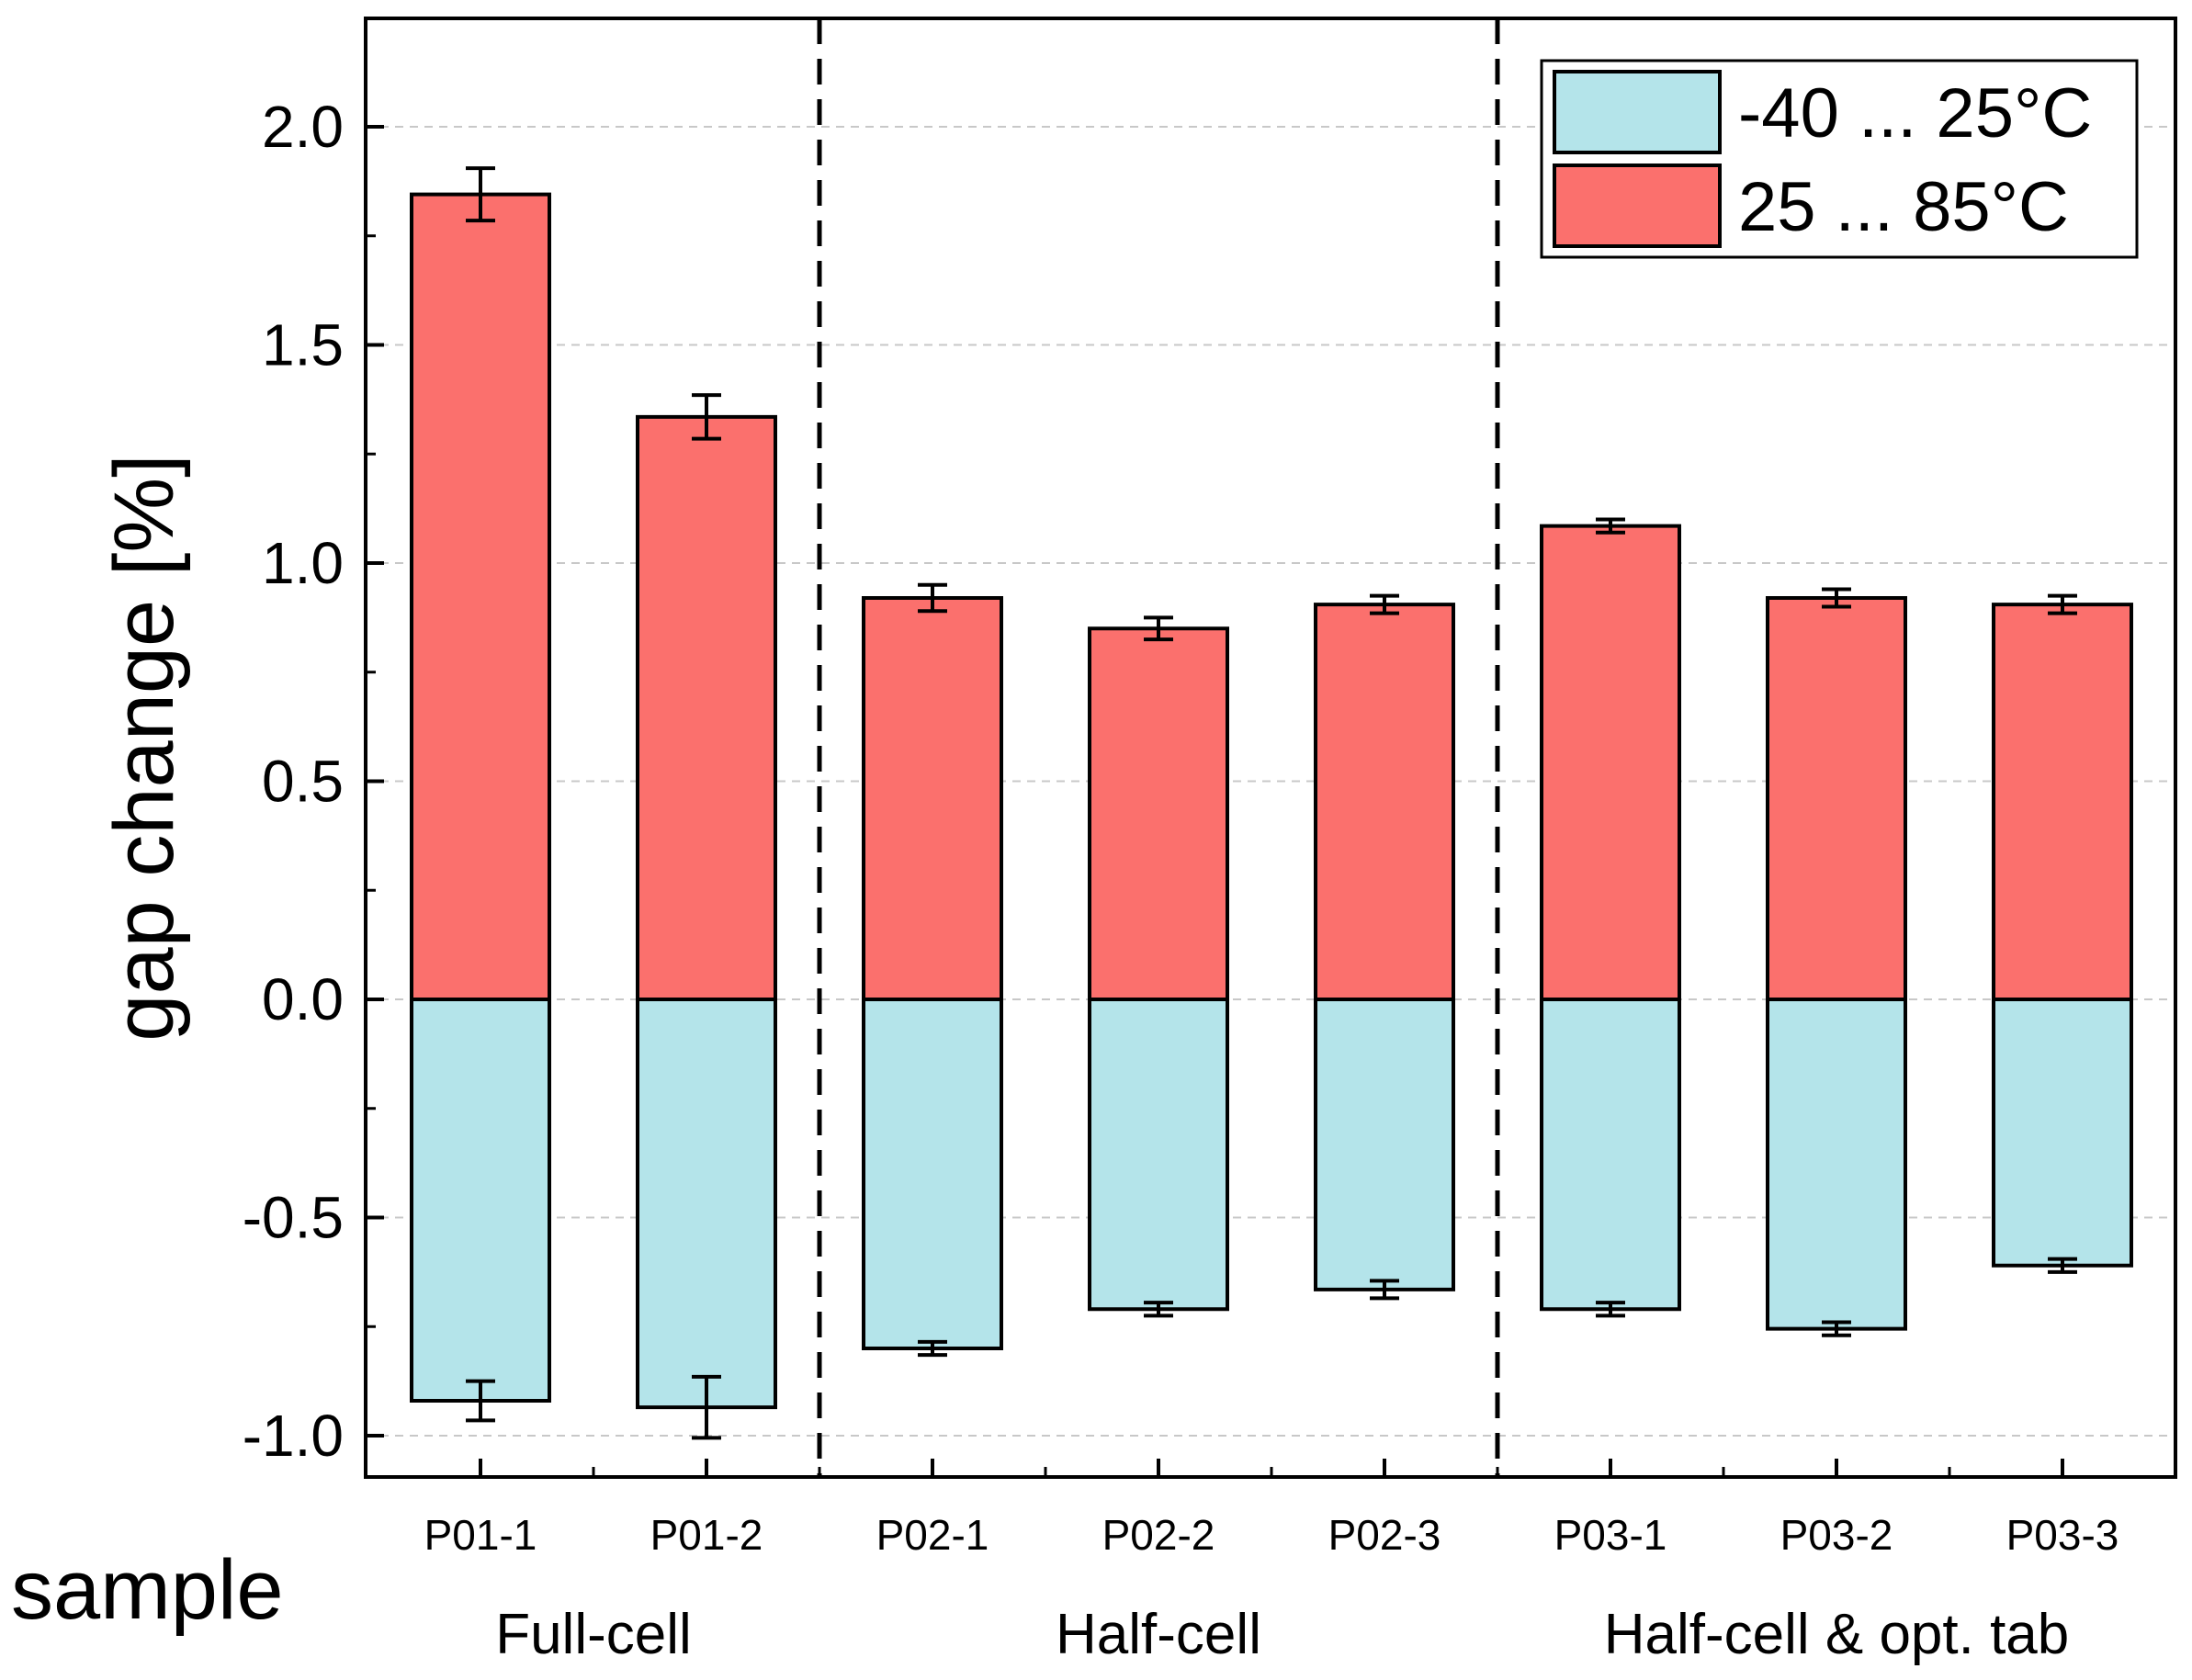 The height and width of the screenshot is (1680, 2192). I want to click on y-tick-label: -0.5, so click(293, 1218).